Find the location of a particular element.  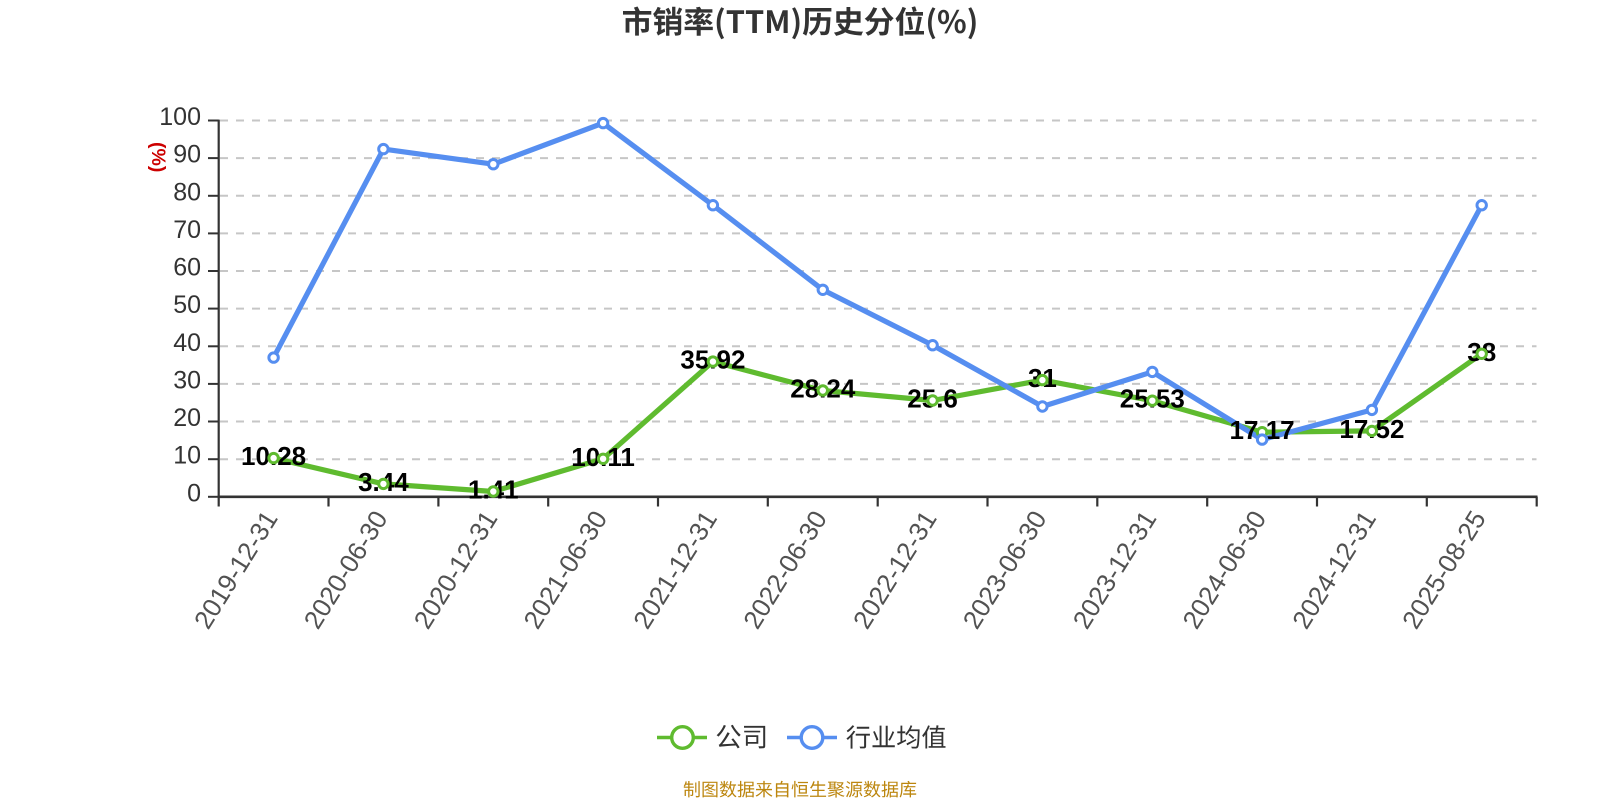

svg-text: 90 is located at coordinates (187, 155).